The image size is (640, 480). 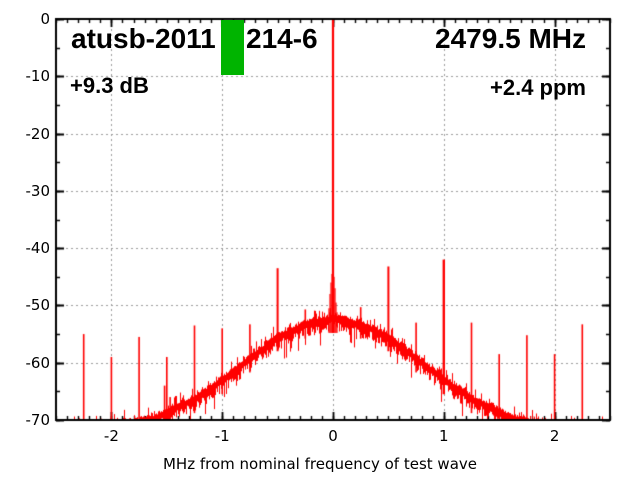 I want to click on y-tick-label: -40, so click(x=38, y=248).